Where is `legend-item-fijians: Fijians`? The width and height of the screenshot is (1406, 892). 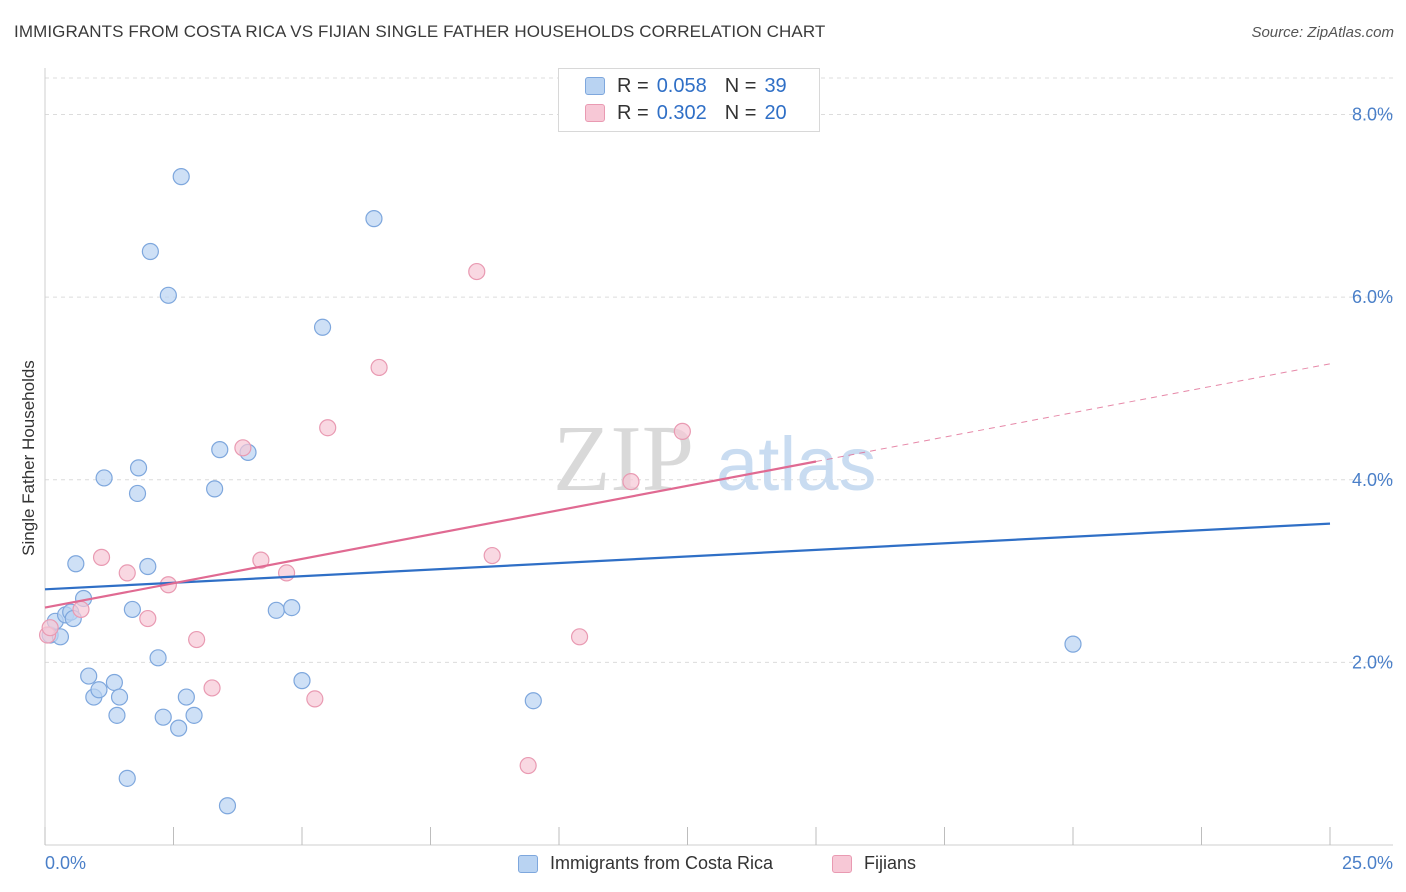
legend-item-fijians: Fijians is located at coordinates (874, 863).